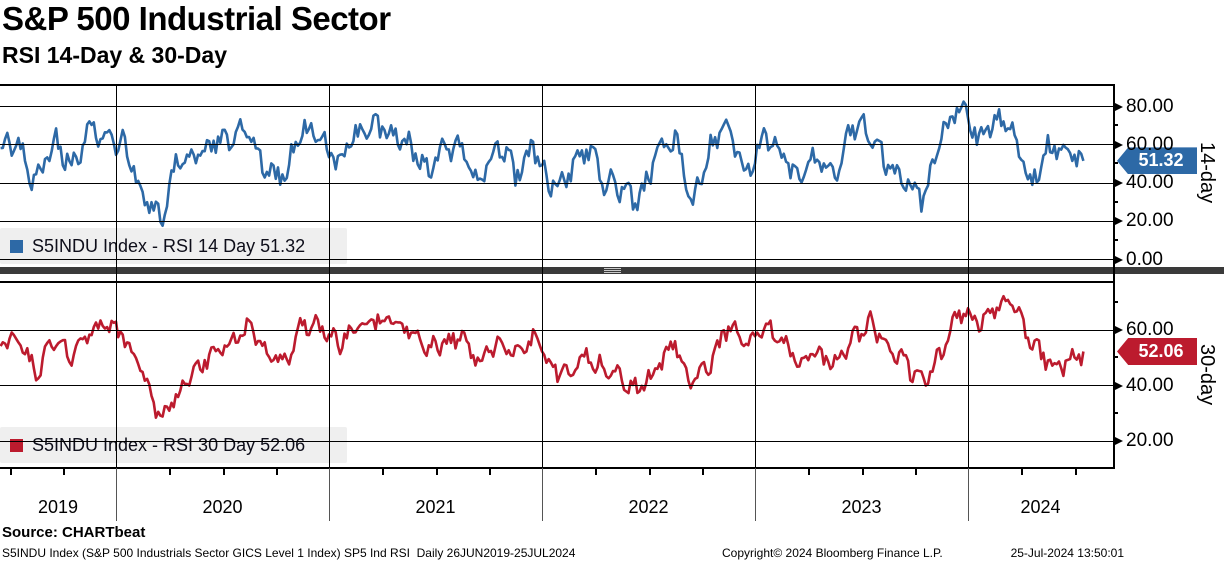 The image size is (1224, 566). Describe the element at coordinates (1150, 106) in the screenshot. I see `y-axis-tick-label: 80.00` at that location.